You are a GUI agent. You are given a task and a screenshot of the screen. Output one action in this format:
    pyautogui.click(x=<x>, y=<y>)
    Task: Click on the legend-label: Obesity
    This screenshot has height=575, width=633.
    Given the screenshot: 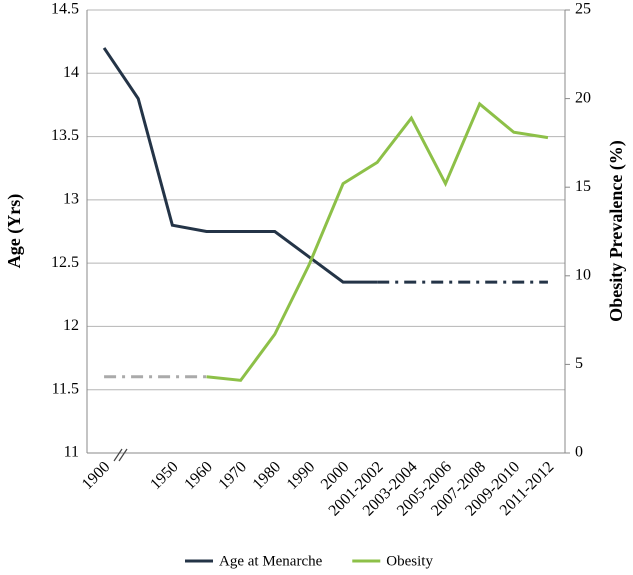 What is the action you would take?
    pyautogui.click(x=409, y=561)
    